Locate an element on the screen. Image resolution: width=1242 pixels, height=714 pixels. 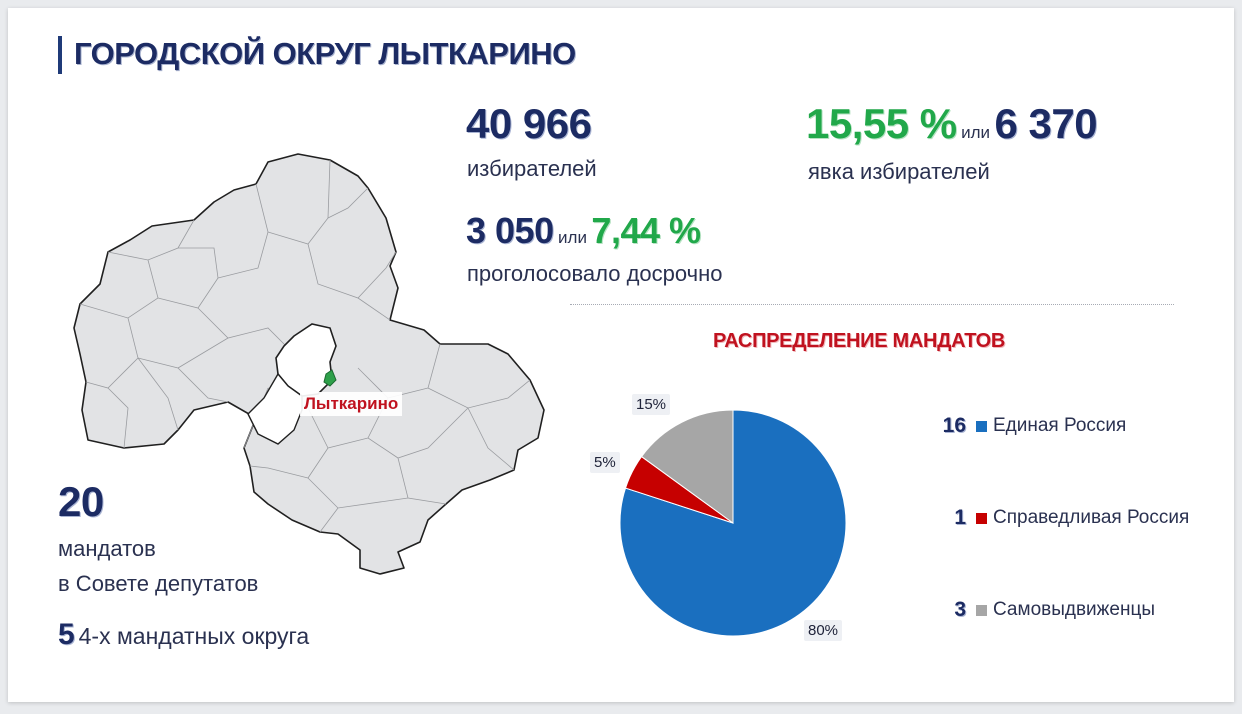
districts-value: 5 is located at coordinates (66, 634).